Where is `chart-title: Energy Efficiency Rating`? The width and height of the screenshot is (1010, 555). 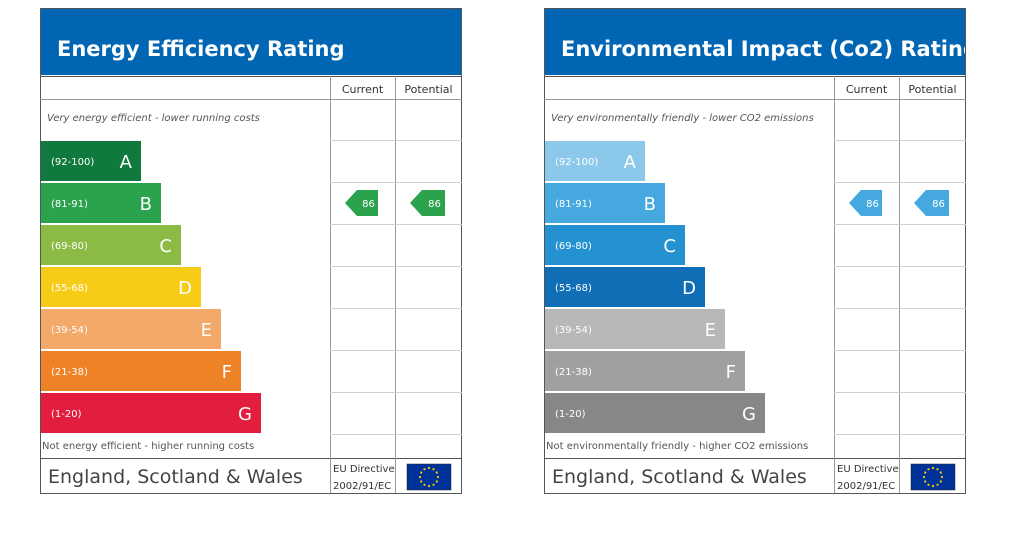
chart-title: Energy Efficiency Rating is located at coordinates (201, 49).